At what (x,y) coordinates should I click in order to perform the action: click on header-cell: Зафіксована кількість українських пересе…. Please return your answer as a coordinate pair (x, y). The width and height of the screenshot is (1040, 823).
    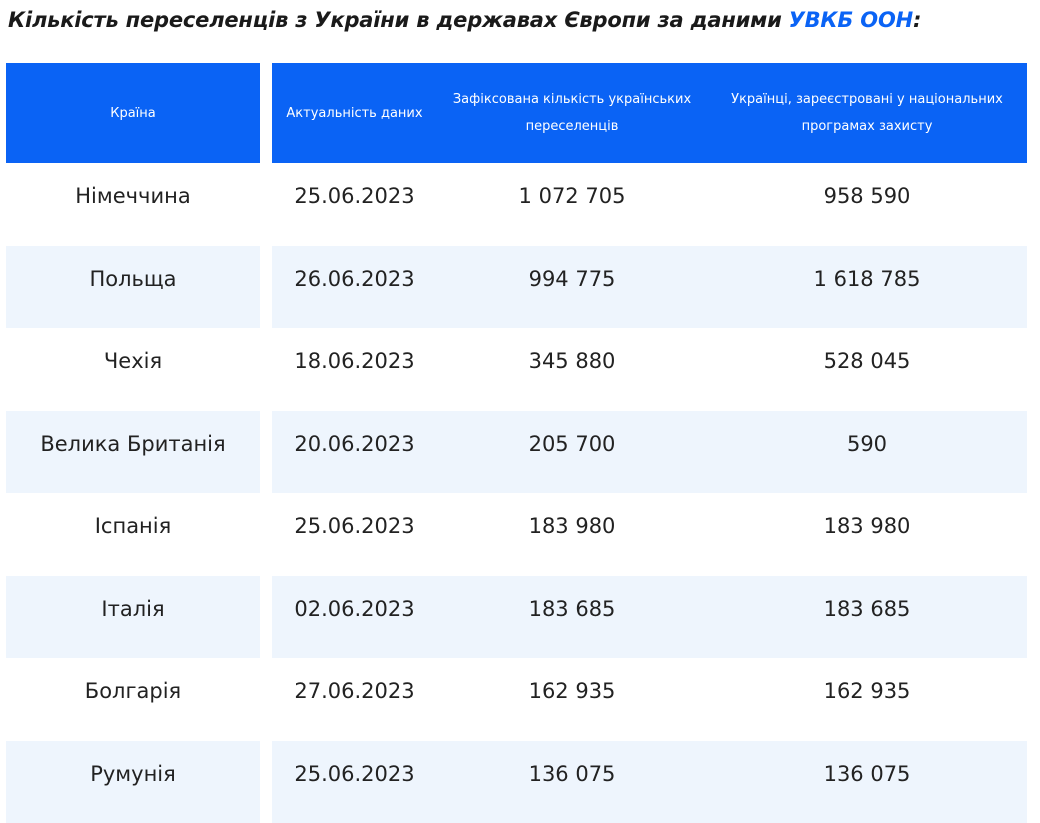
    Looking at the image, I should click on (572, 113).